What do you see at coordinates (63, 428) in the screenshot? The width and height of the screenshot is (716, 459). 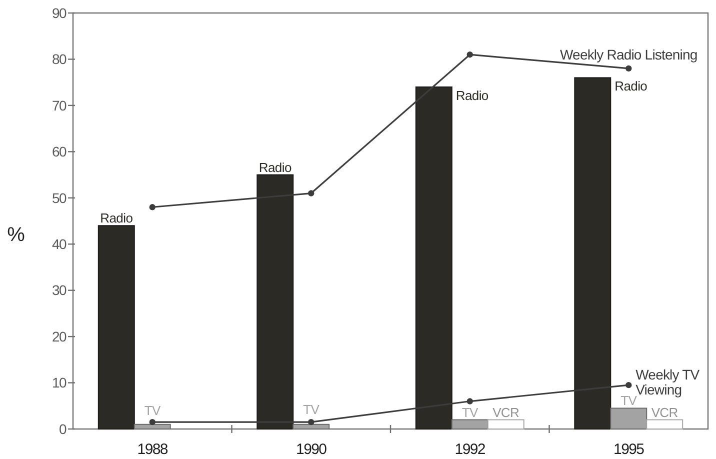 I see `y-tick-label: 0` at bounding box center [63, 428].